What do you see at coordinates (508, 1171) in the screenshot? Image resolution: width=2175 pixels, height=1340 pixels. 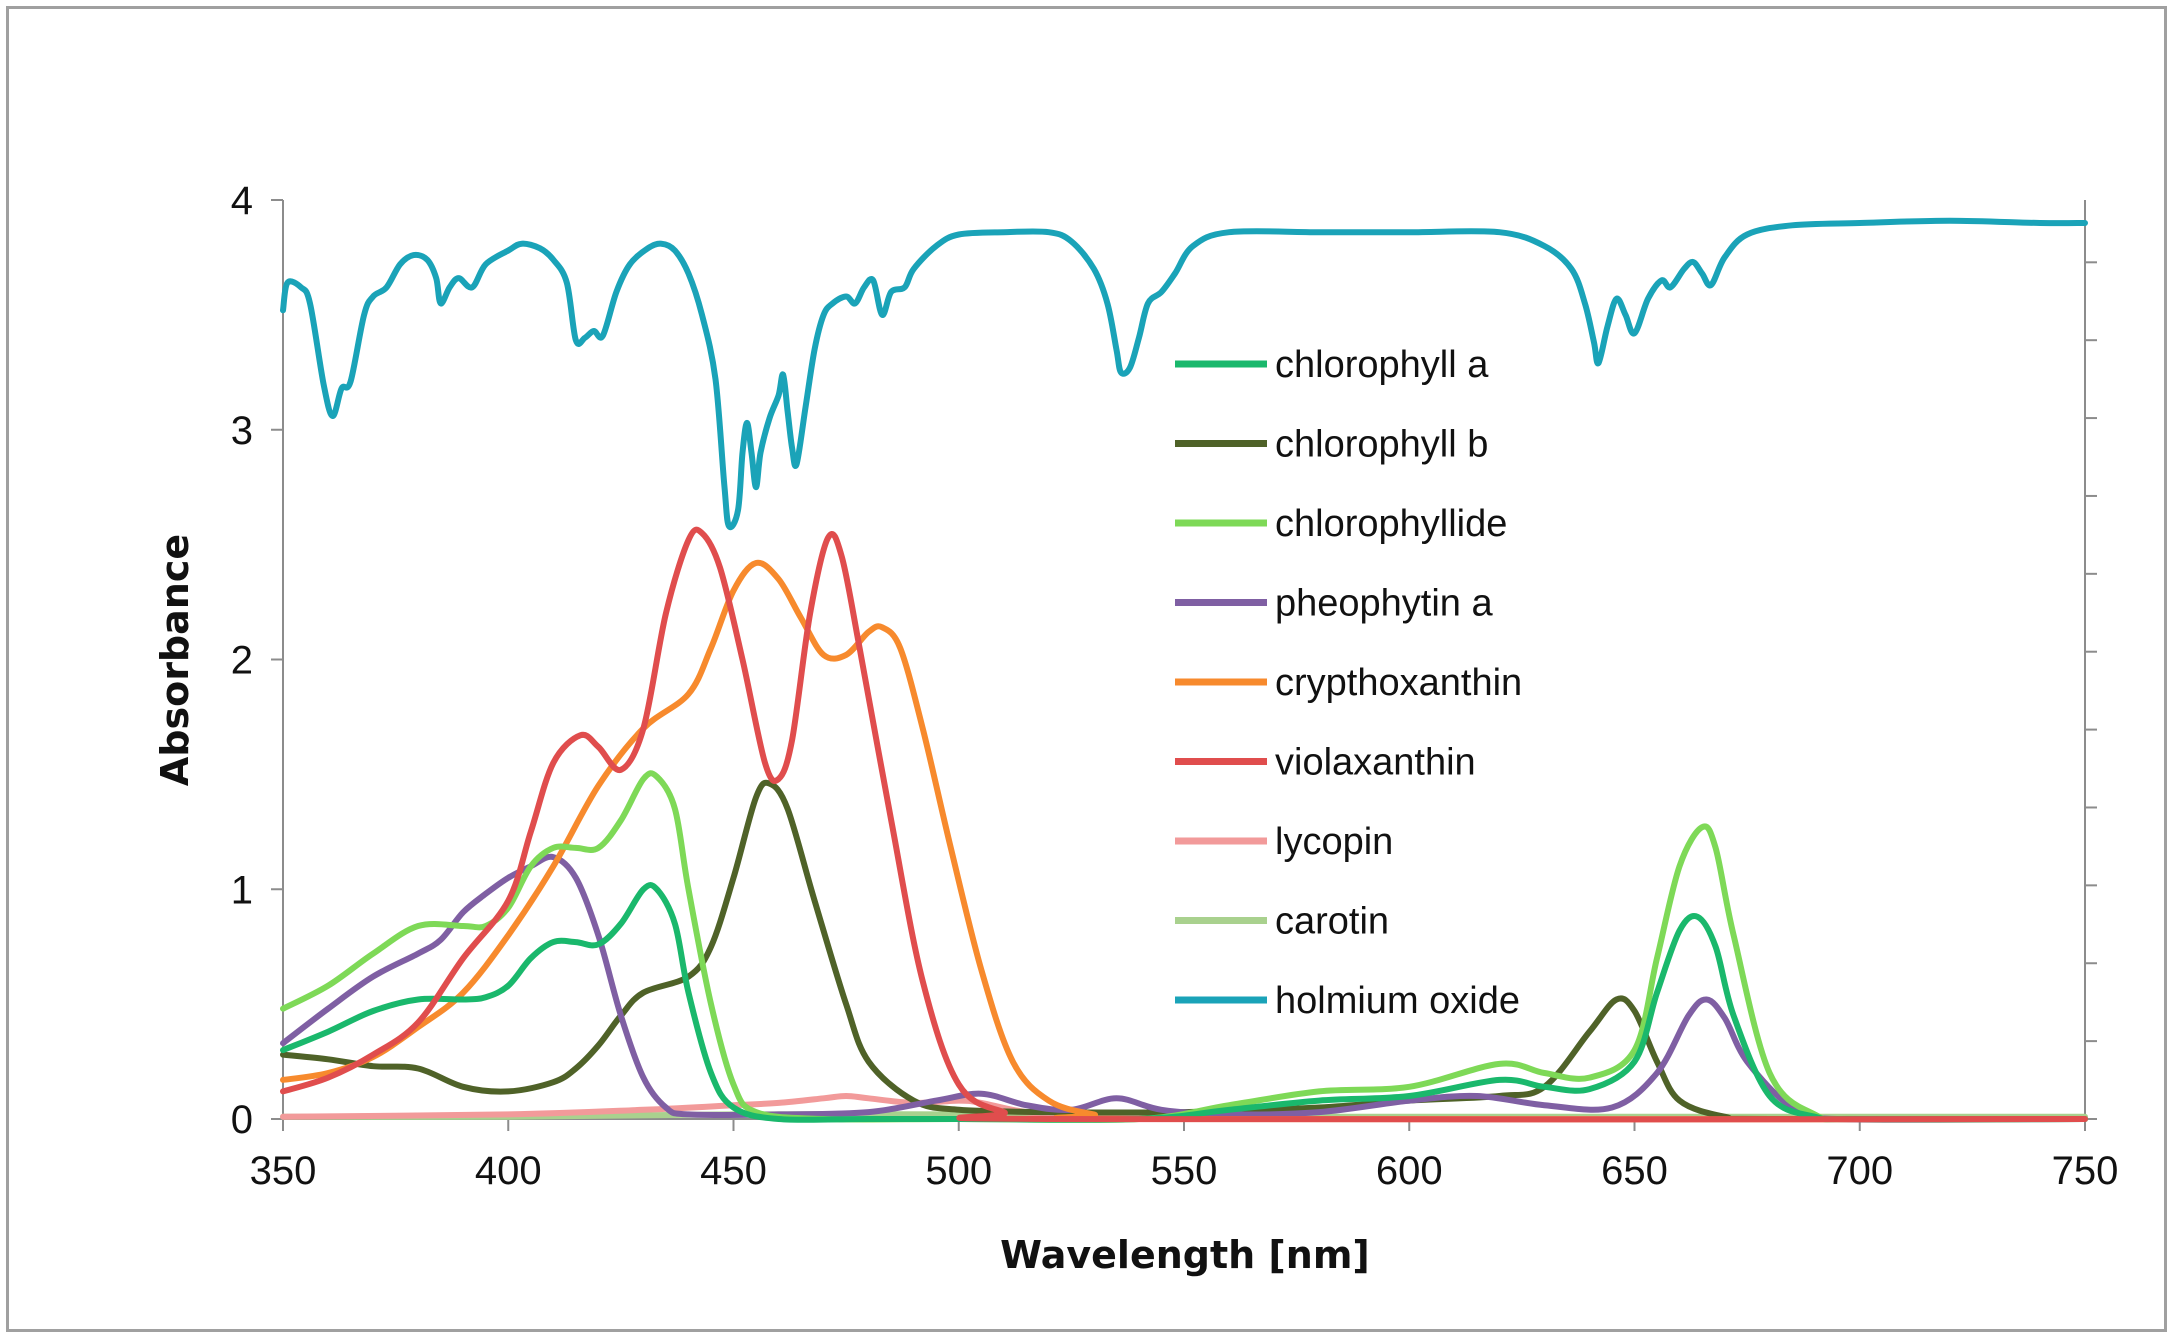 I see `x-tick-label: 400` at bounding box center [508, 1171].